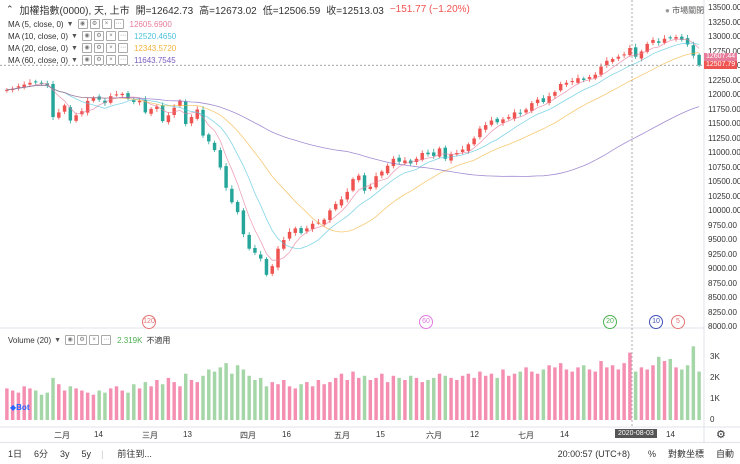 The height and width of the screenshot is (464, 740). Describe the element at coordinates (593, 453) in the screenshot. I see `clock-time: 20:00:57 (UTC+8)` at that location.